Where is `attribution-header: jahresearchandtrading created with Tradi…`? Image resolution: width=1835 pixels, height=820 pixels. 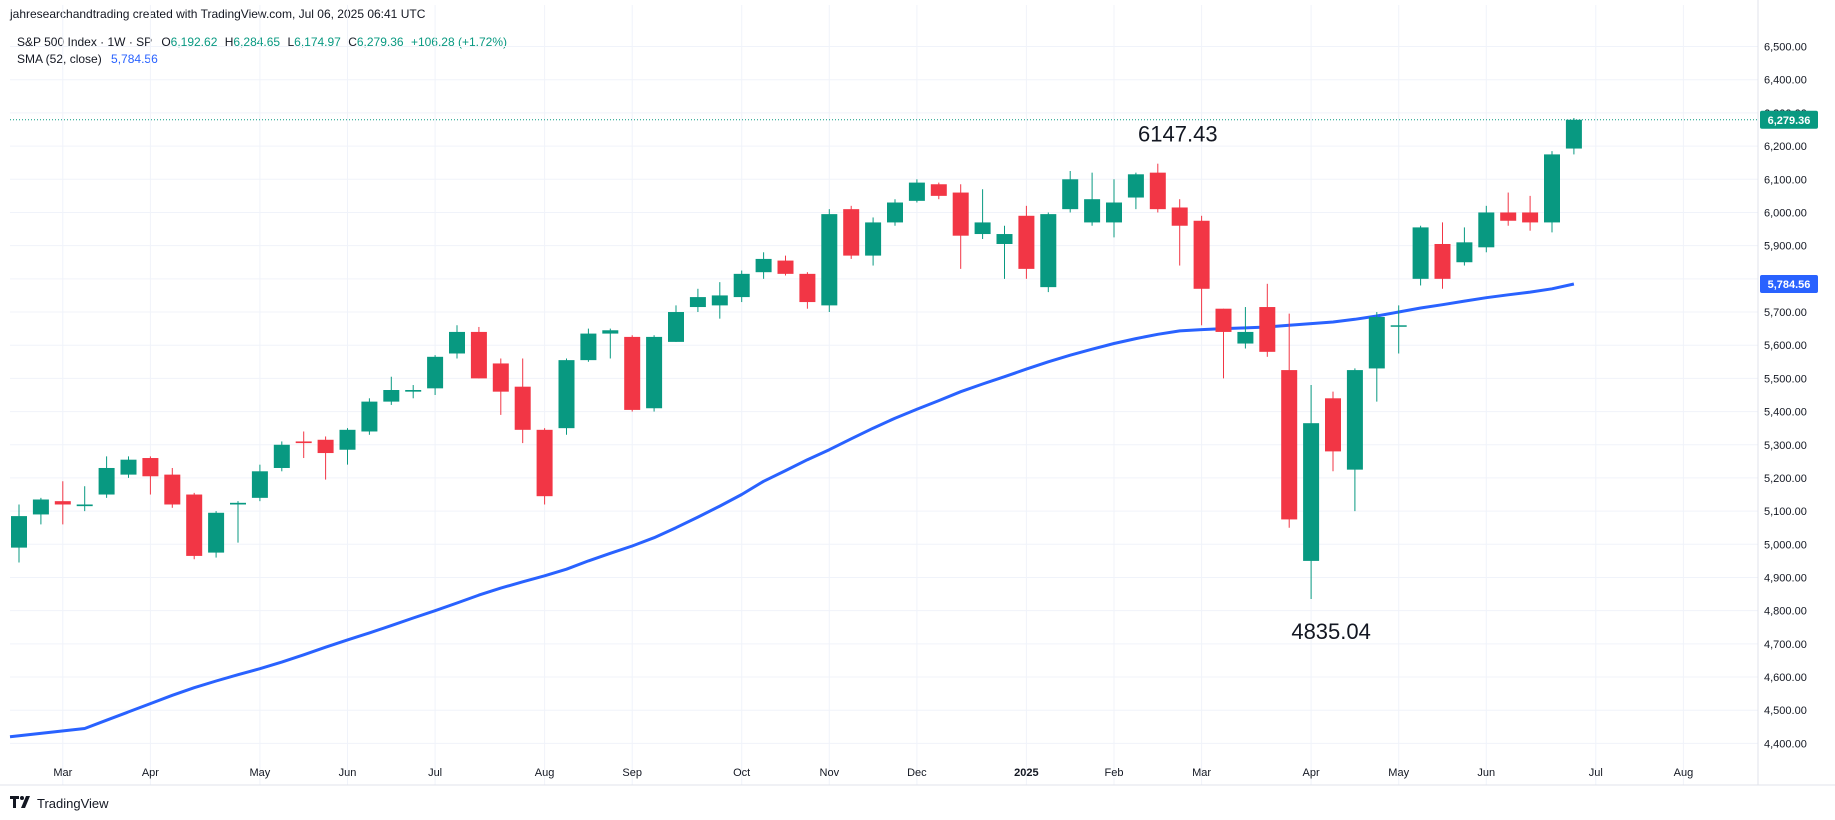
attribution-header: jahresearchandtrading created with Tradi… is located at coordinates (218, 14).